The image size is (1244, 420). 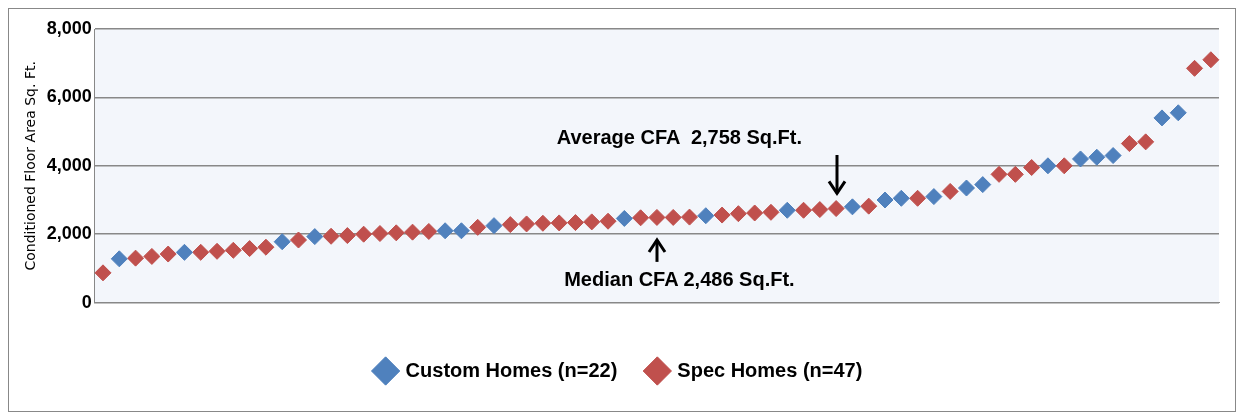 I want to click on y-tick-label: 6,000, so click(x=69, y=96).